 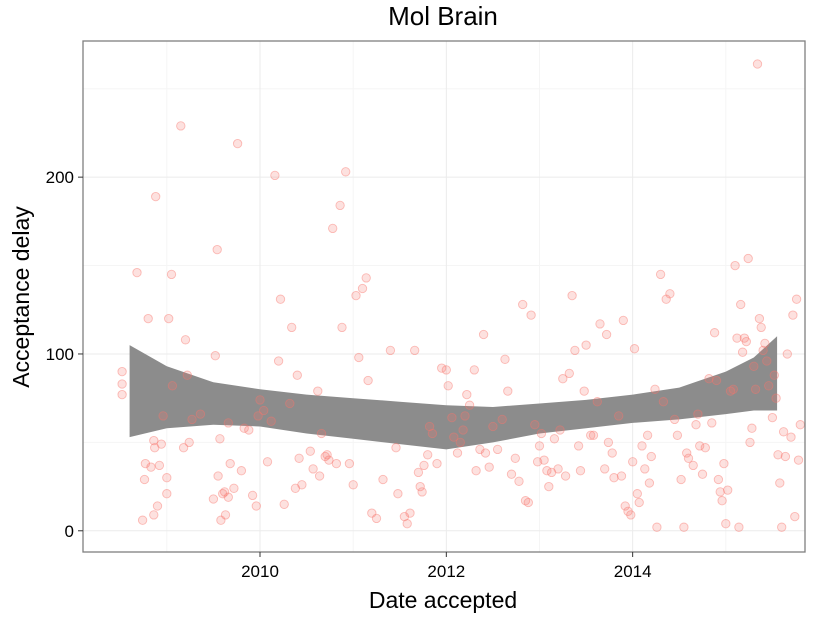 I want to click on x-axis: 2010 2012 2014, so click(x=446, y=566).